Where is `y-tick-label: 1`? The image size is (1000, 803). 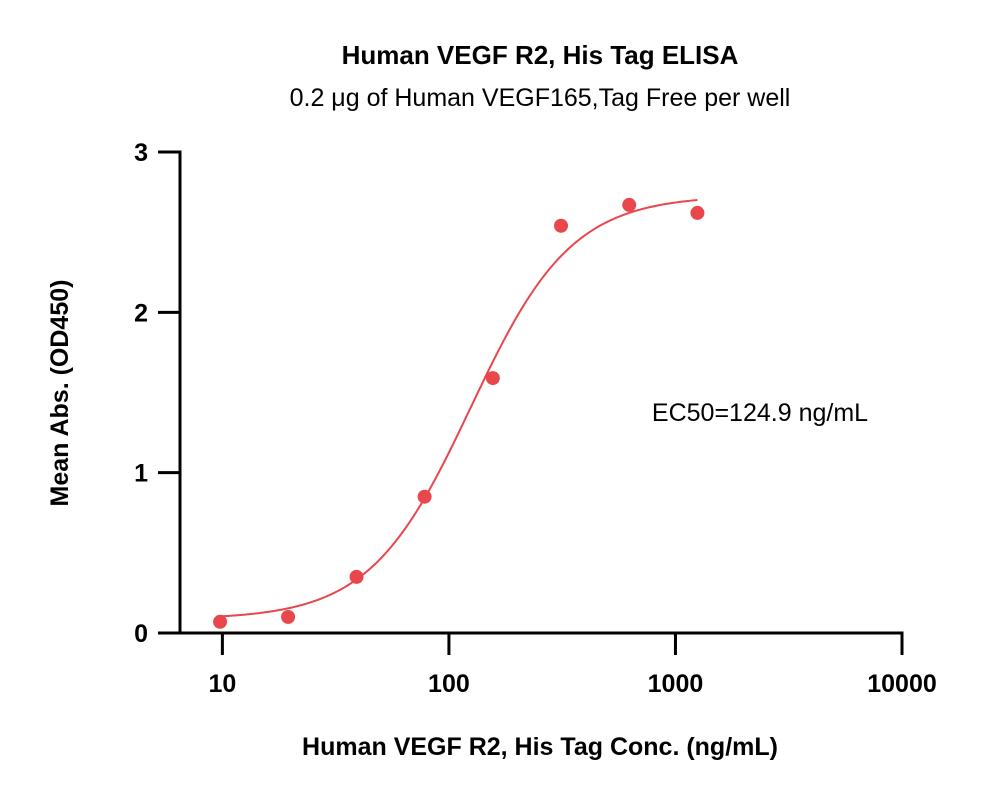
y-tick-label: 1 is located at coordinates (141, 474).